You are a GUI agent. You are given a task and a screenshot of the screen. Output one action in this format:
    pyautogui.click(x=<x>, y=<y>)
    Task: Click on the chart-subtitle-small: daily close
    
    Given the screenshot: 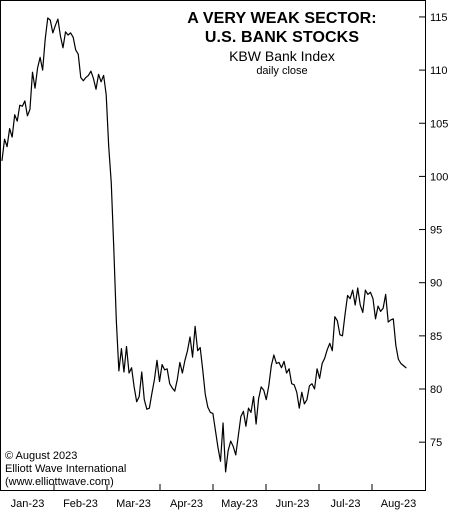 What is the action you would take?
    pyautogui.click(x=282, y=71)
    